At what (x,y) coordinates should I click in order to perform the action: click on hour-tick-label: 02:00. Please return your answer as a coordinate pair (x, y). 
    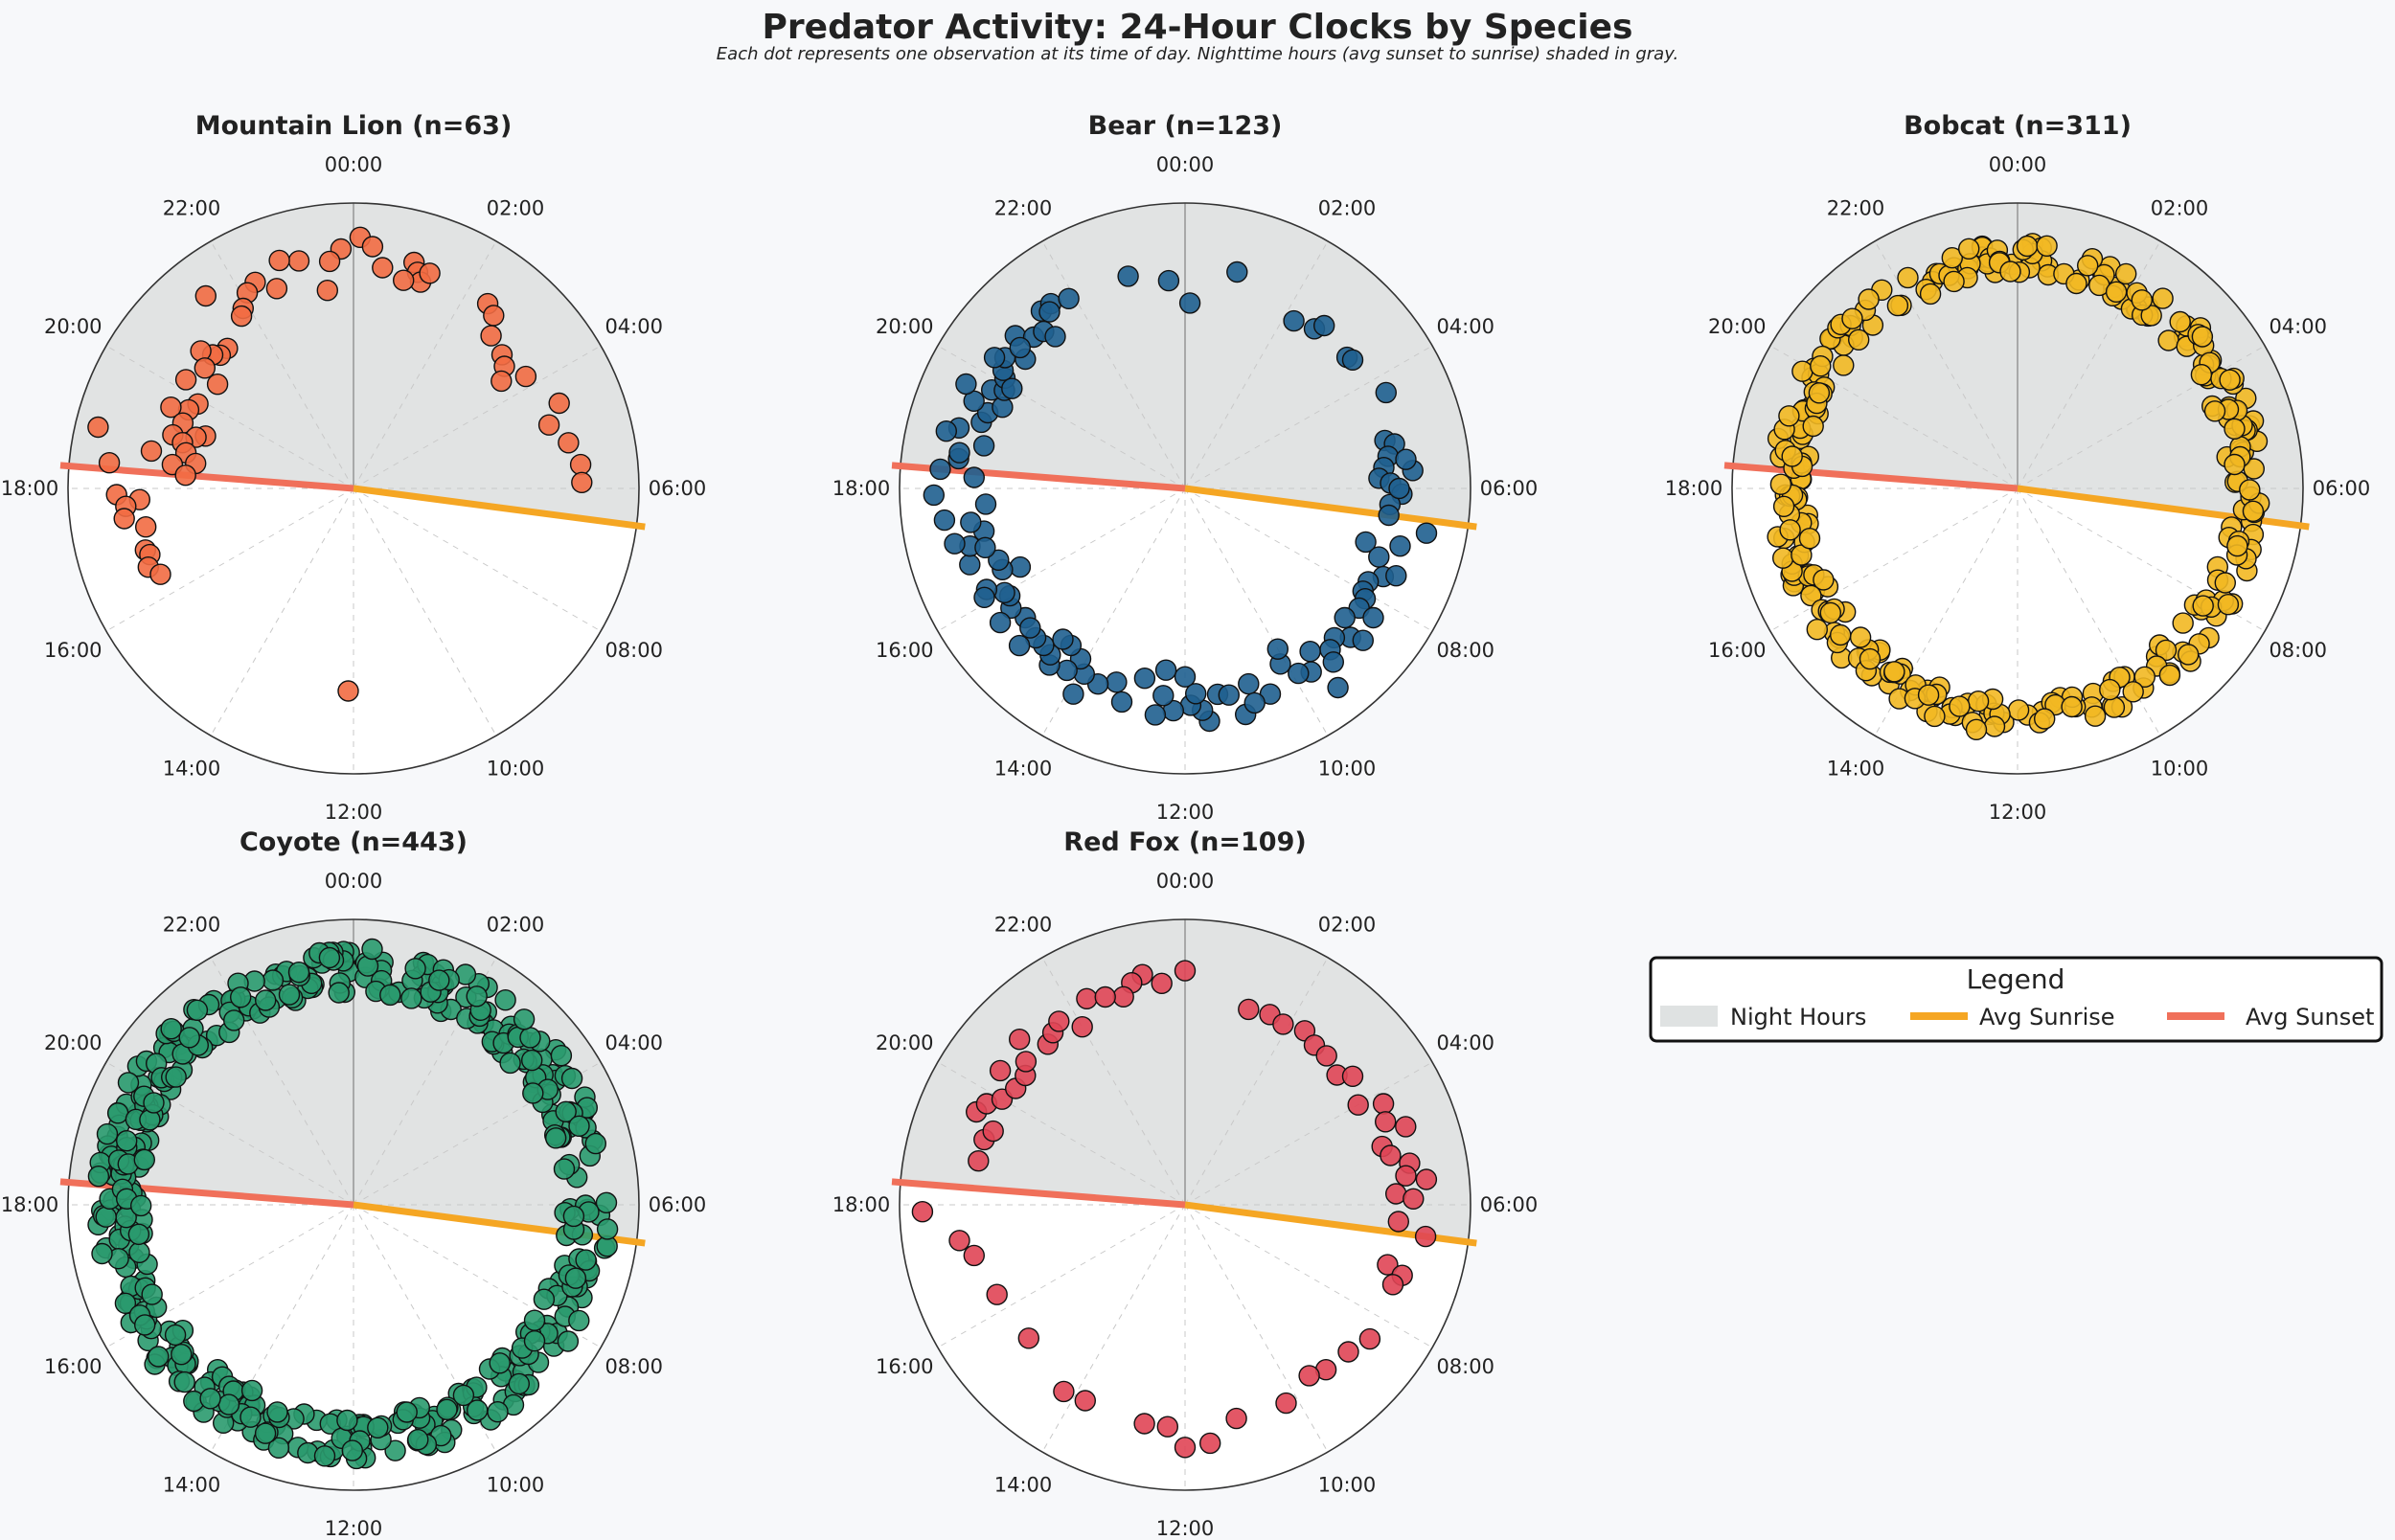
    Looking at the image, I should click on (1348, 924).